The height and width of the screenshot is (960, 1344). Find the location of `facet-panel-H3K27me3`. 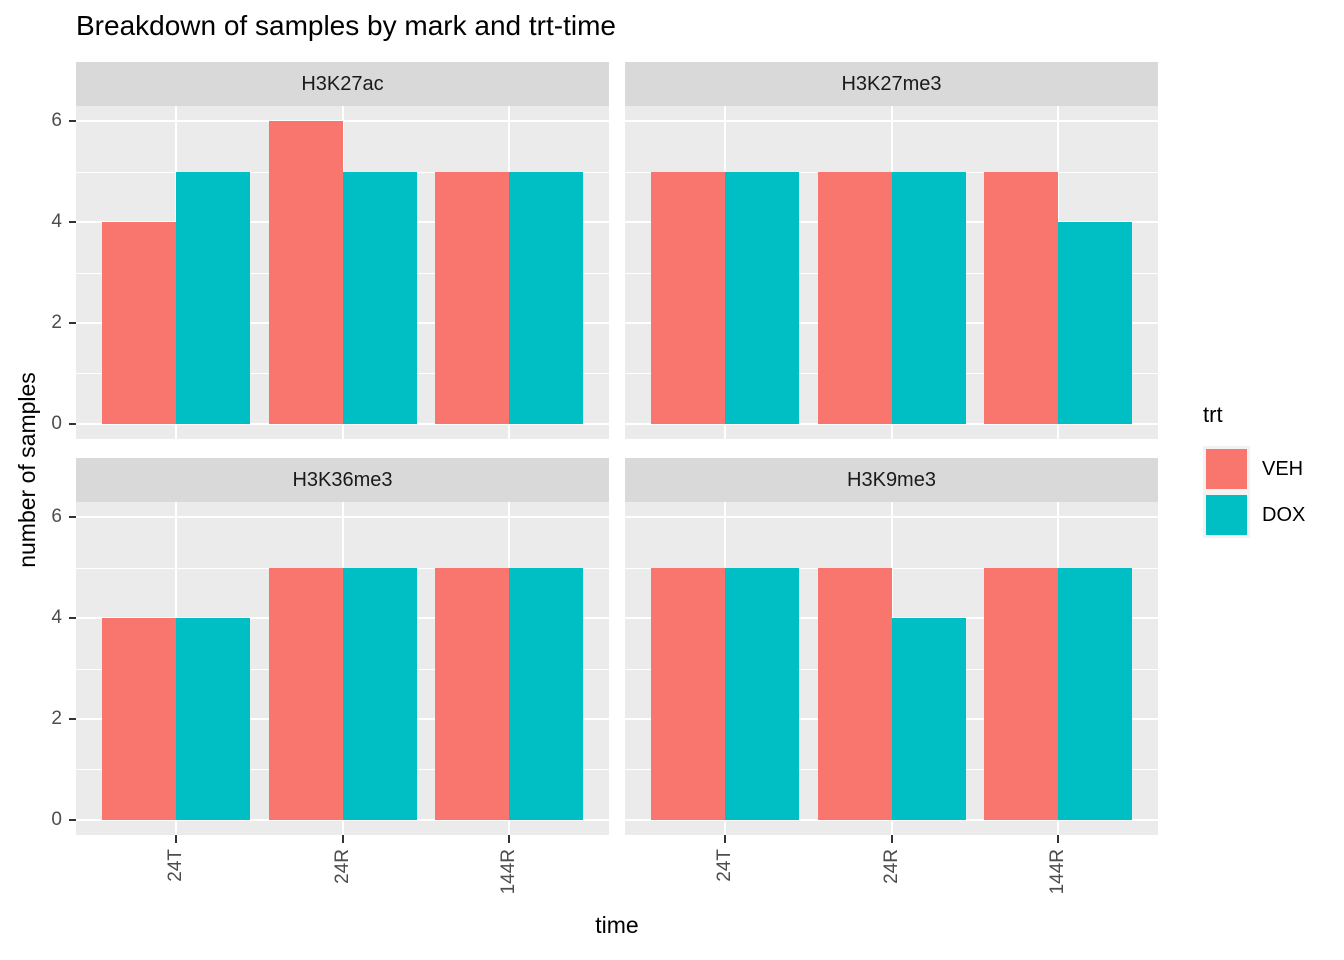

facet-panel-H3K27me3 is located at coordinates (891, 272).